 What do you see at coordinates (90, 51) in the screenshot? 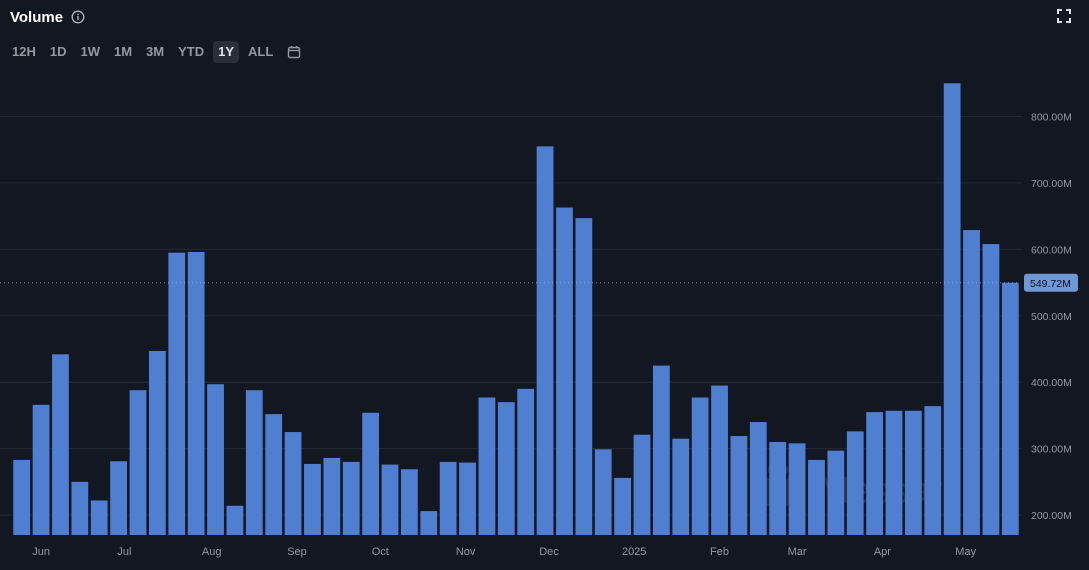
I see `range-1w-button: 1W` at bounding box center [90, 51].